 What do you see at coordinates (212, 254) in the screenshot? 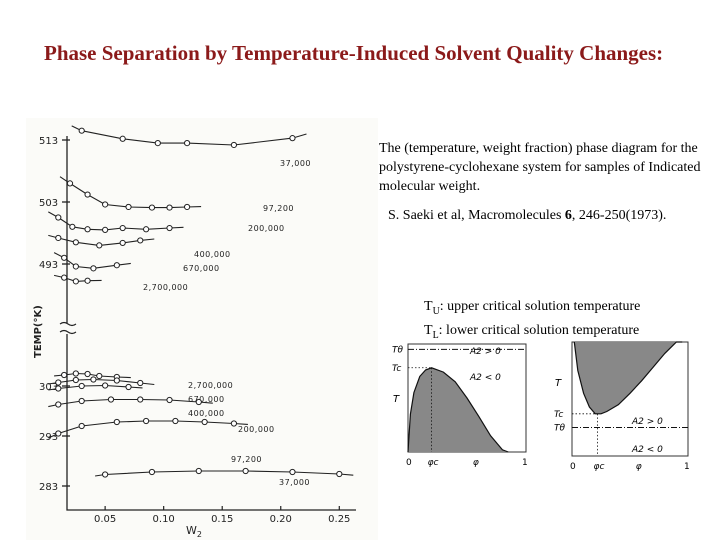
I see `upper-series-label: 400,000` at bounding box center [212, 254].